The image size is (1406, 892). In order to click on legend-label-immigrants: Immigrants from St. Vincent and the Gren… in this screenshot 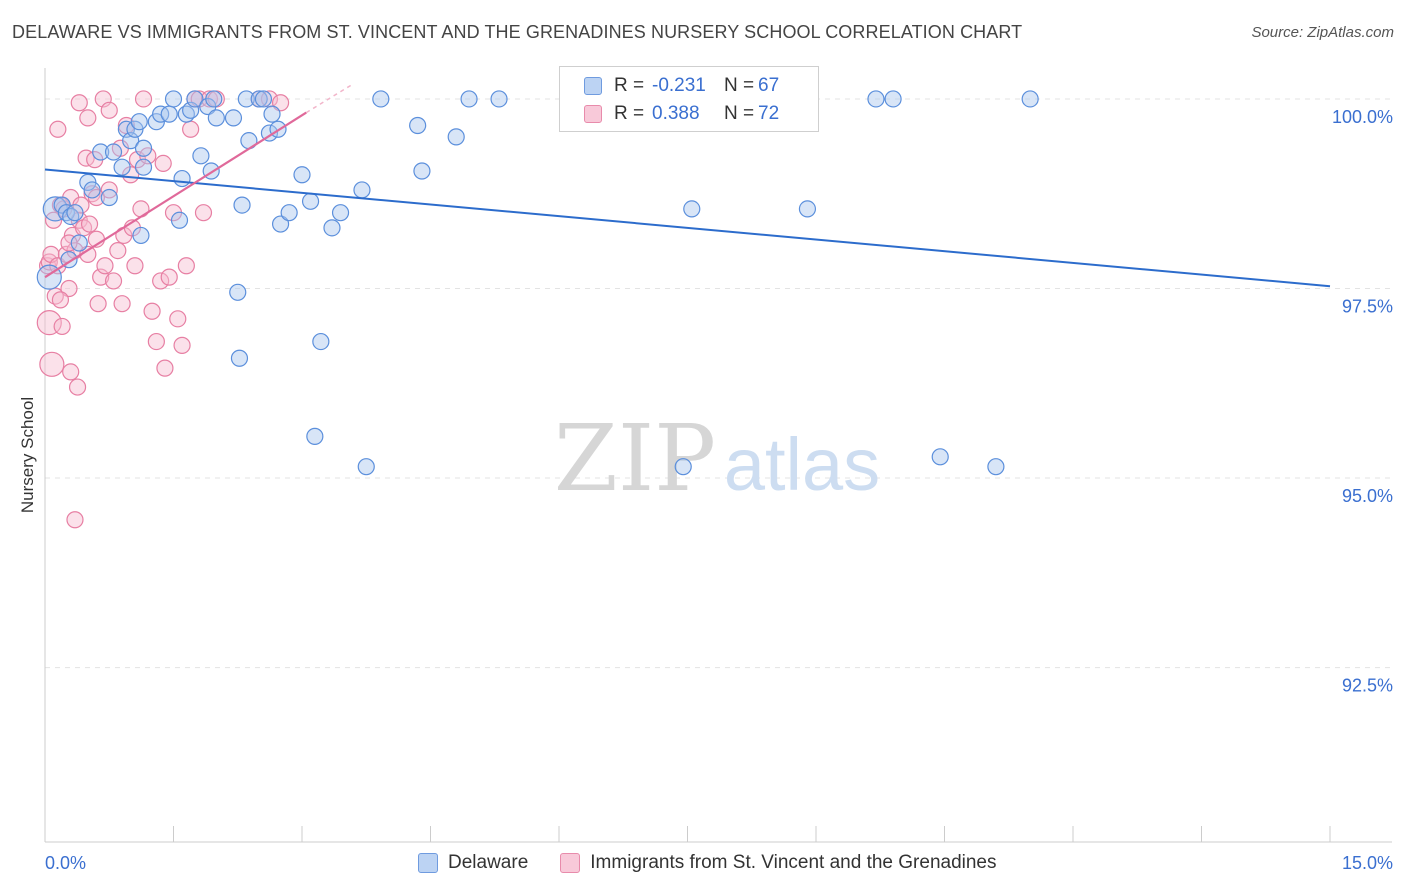, I will do `click(793, 862)`.